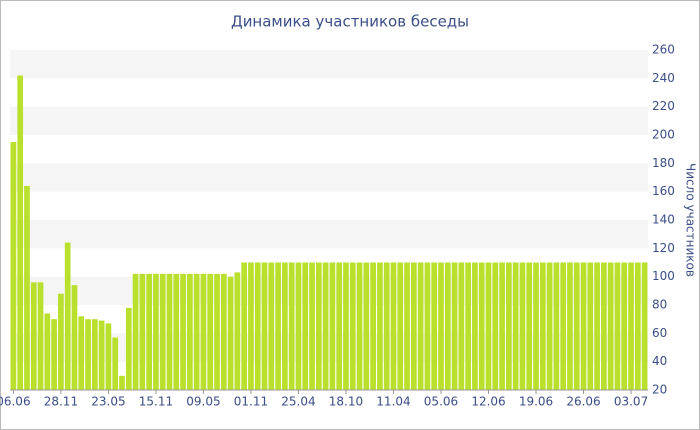  I want to click on y-tick-label: 260, so click(663, 50).